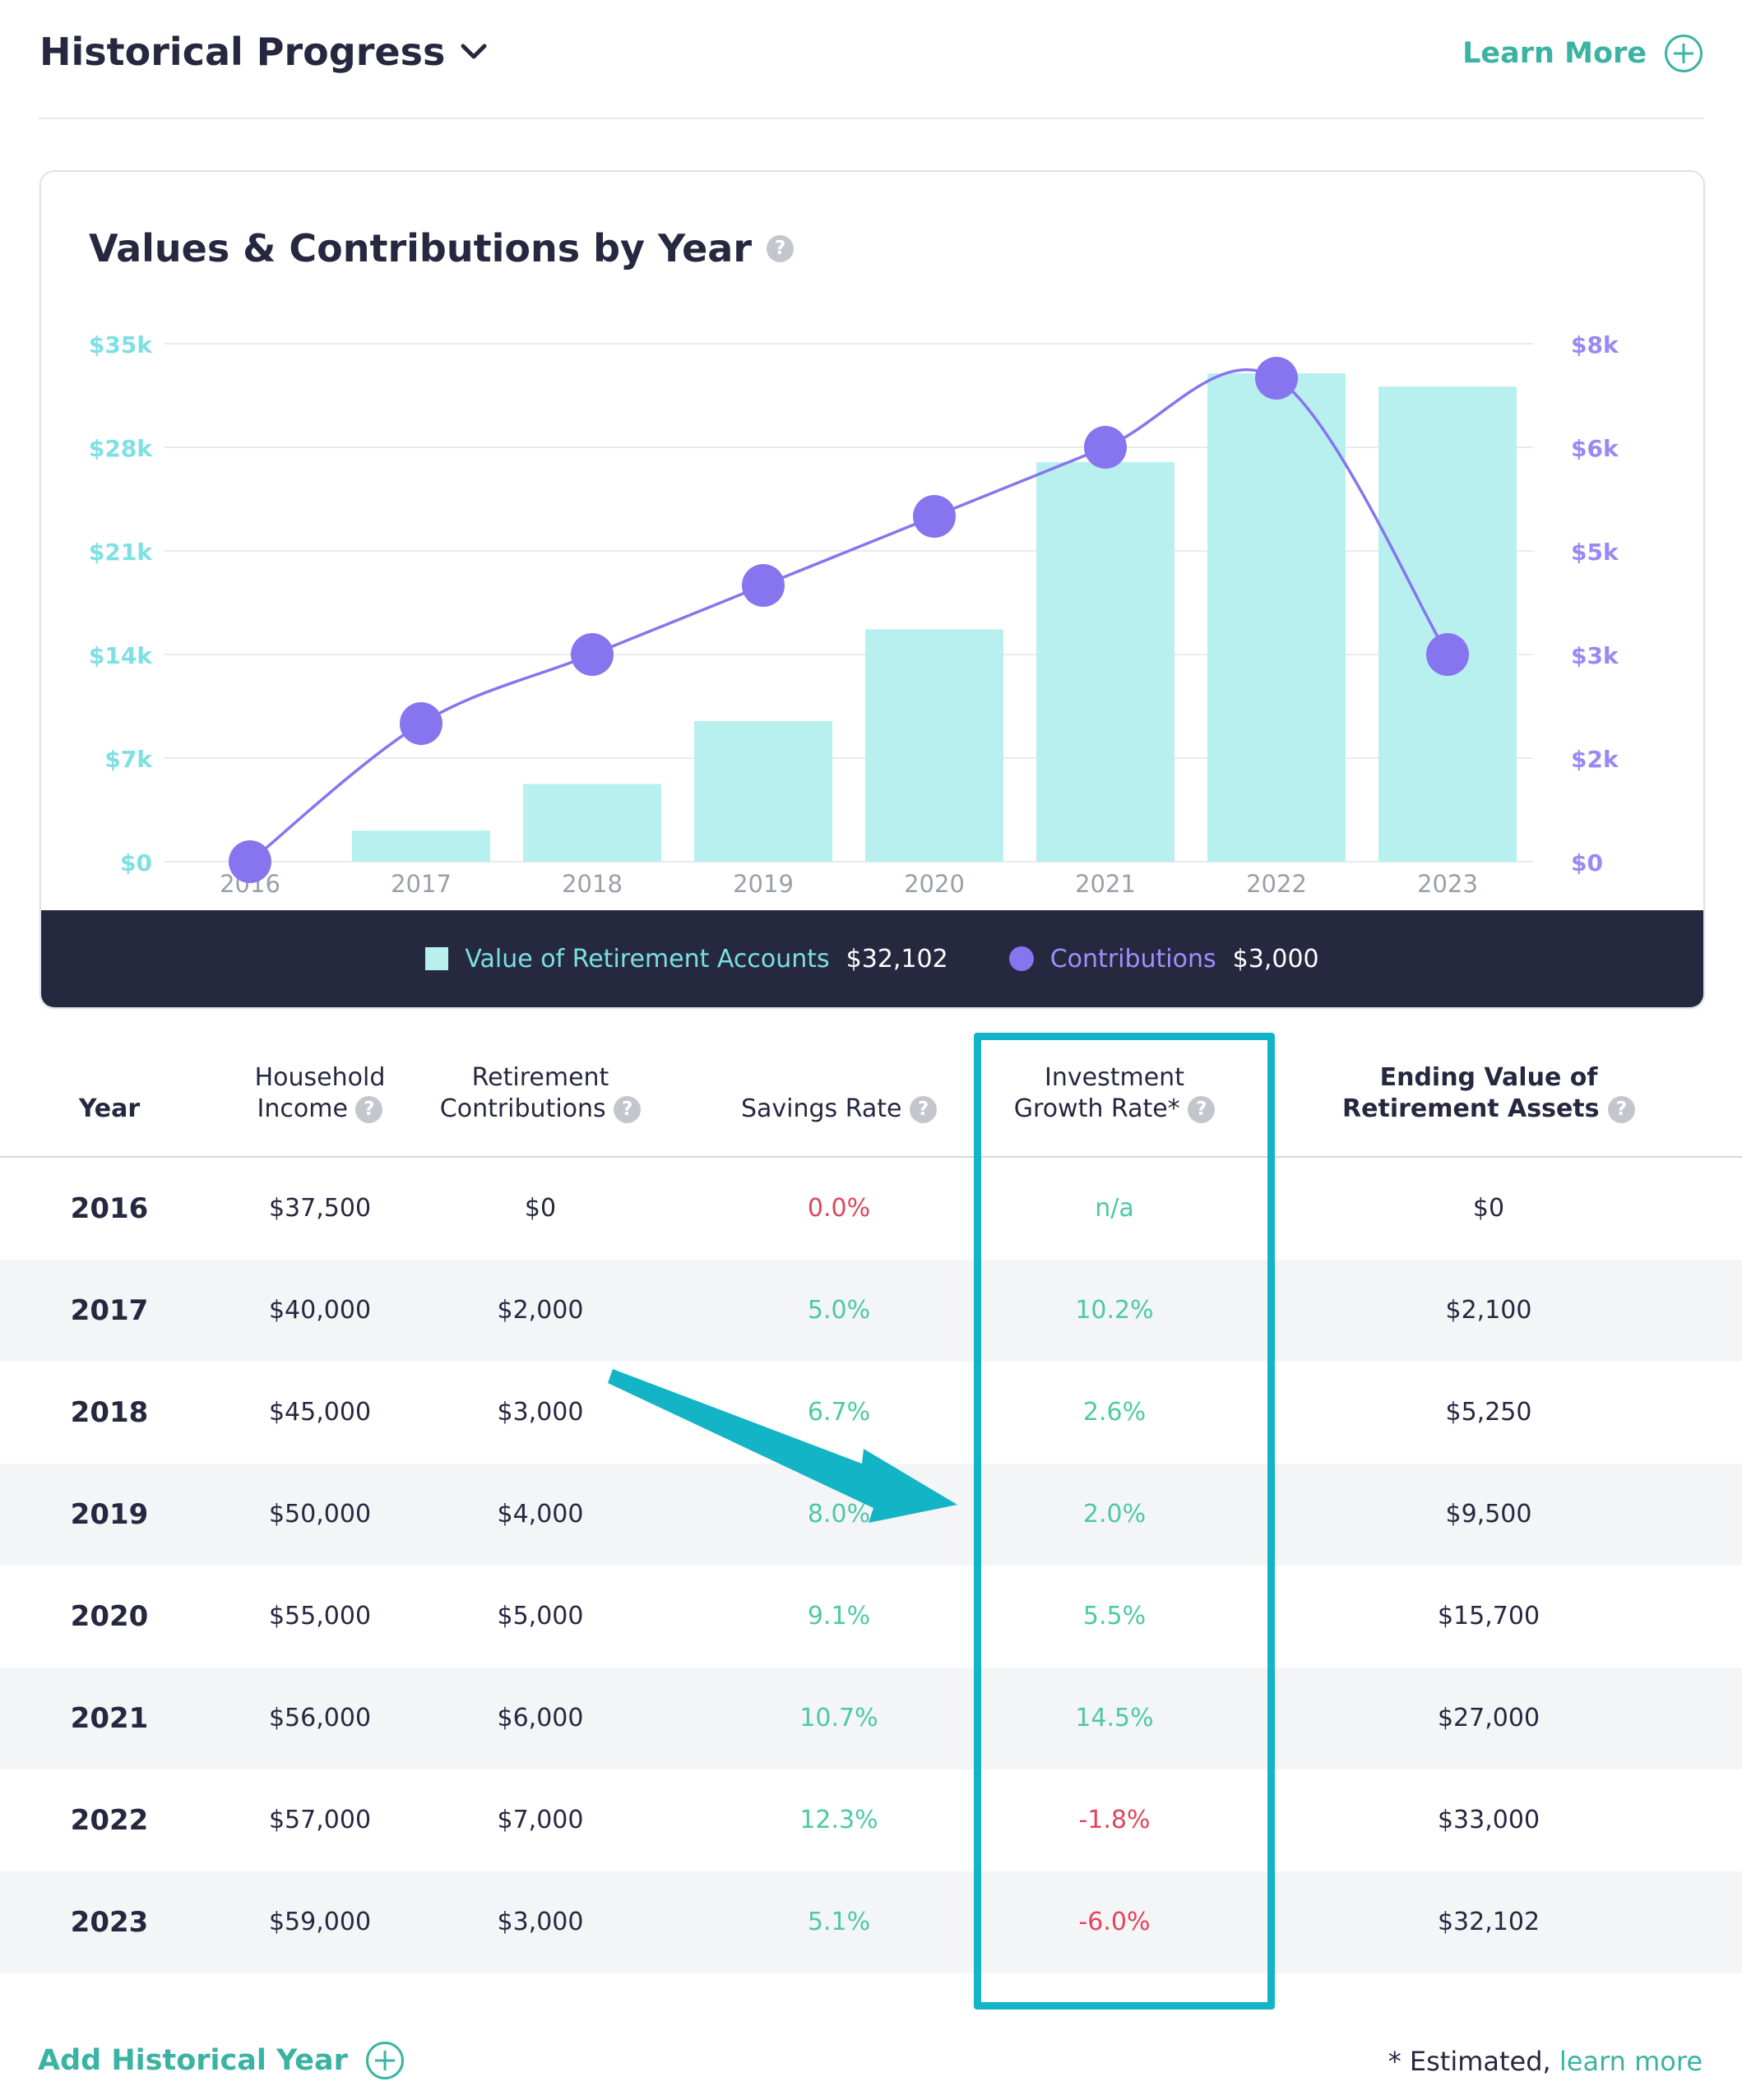 The height and width of the screenshot is (2100, 1742). What do you see at coordinates (121, 655) in the screenshot?
I see `y-left-tick-label: $14k` at bounding box center [121, 655].